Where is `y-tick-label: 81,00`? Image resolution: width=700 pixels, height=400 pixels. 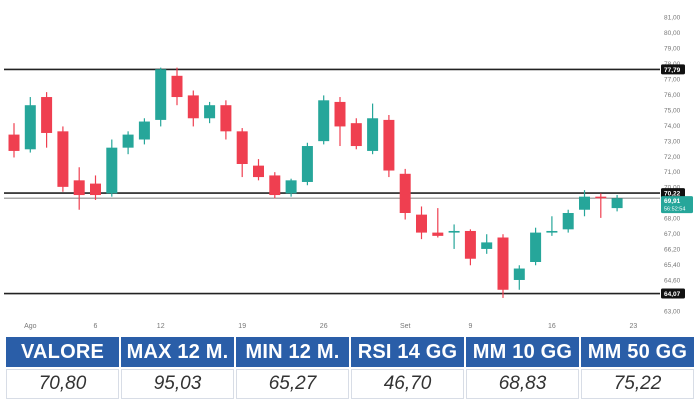
y-tick-label: 81,00 is located at coordinates (672, 18).